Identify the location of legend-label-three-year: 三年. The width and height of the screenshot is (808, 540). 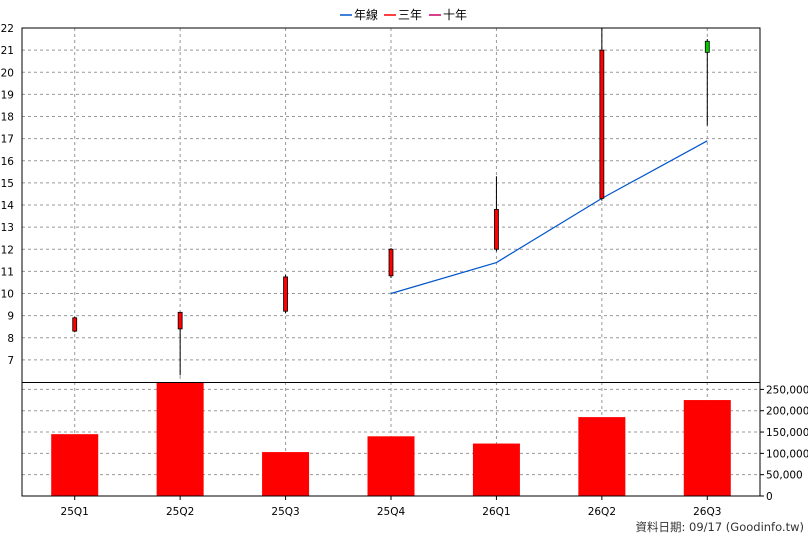
(410, 15).